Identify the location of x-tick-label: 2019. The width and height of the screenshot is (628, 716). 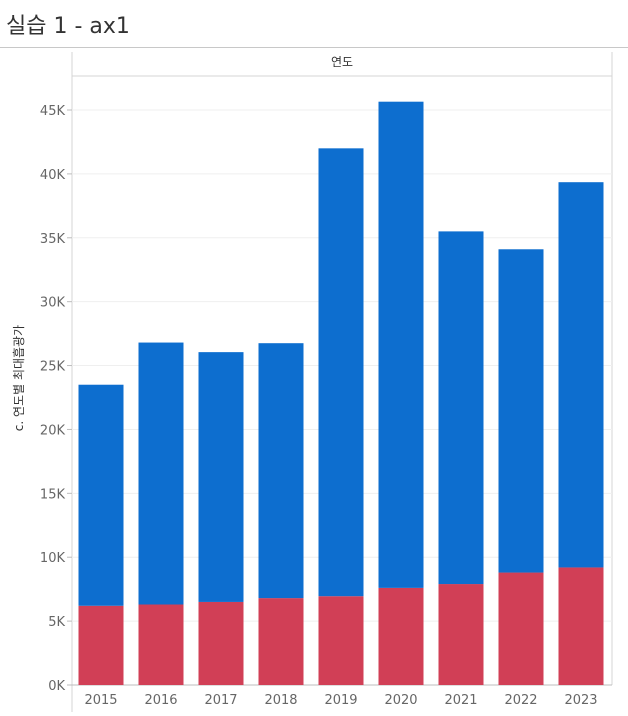
(340, 700).